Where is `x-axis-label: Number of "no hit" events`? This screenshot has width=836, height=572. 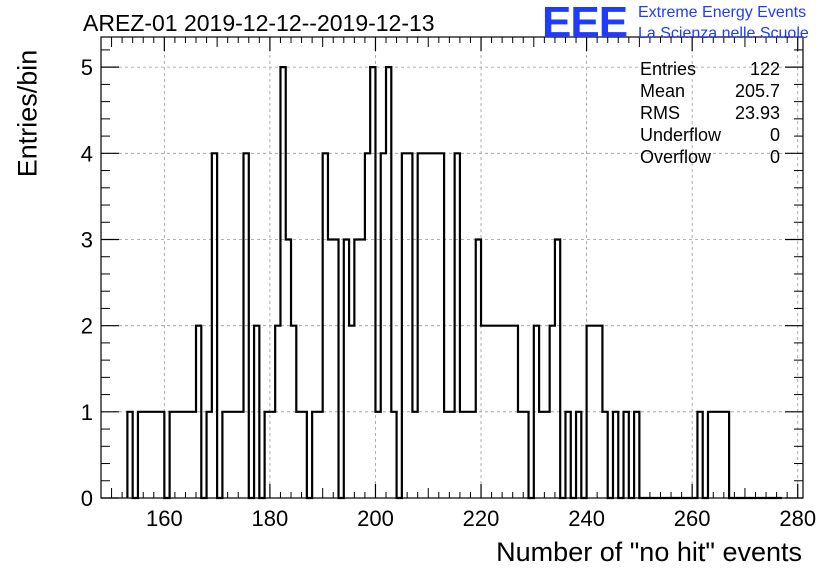 x-axis-label: Number of "no hit" events is located at coordinates (649, 552).